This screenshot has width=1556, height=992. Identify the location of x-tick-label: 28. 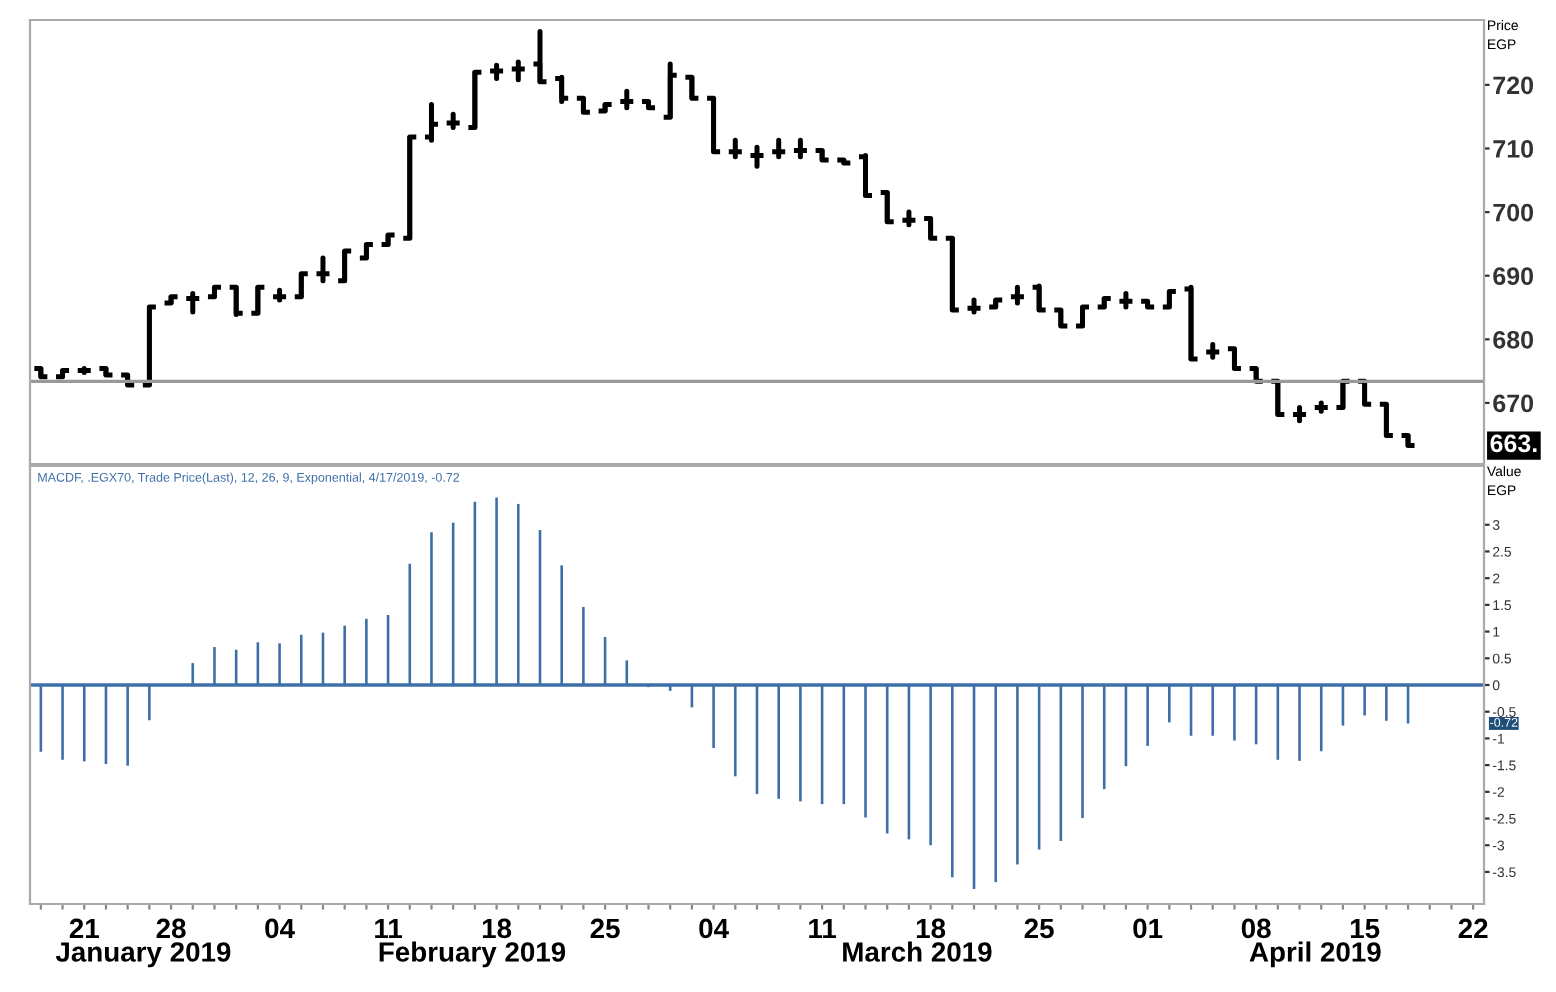
(171, 928).